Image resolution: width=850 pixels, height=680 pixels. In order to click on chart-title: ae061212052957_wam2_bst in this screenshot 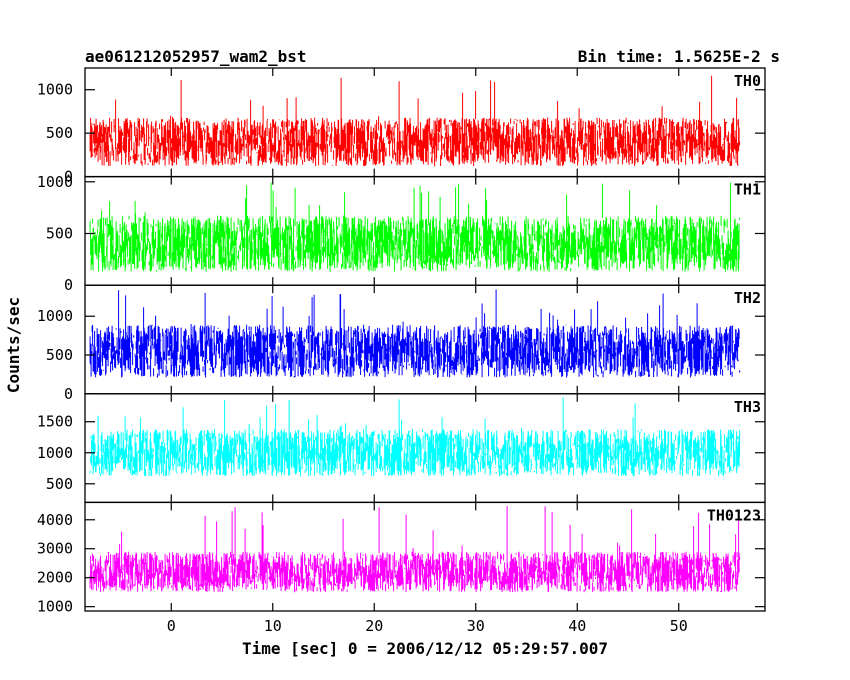, I will do `click(196, 56)`.